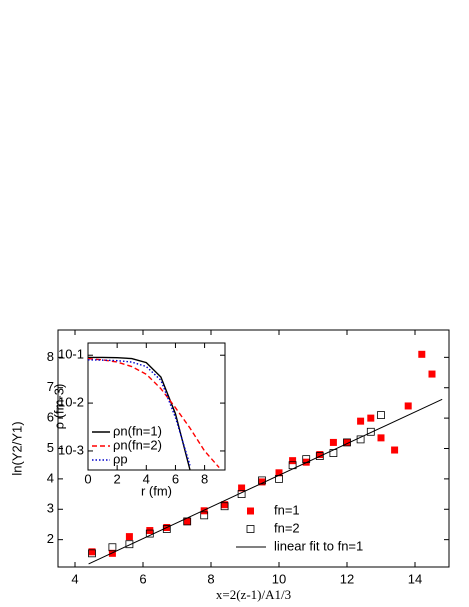  I want to click on legend-label: ρn(fn=2), so click(137, 444).